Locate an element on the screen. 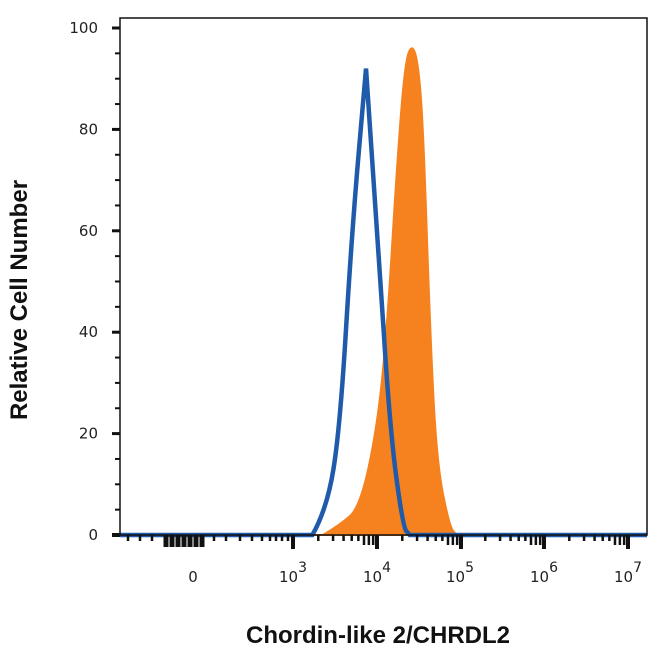 This screenshot has width=650, height=654. y-axis-title: Relative Cell Number is located at coordinates (19, 300).